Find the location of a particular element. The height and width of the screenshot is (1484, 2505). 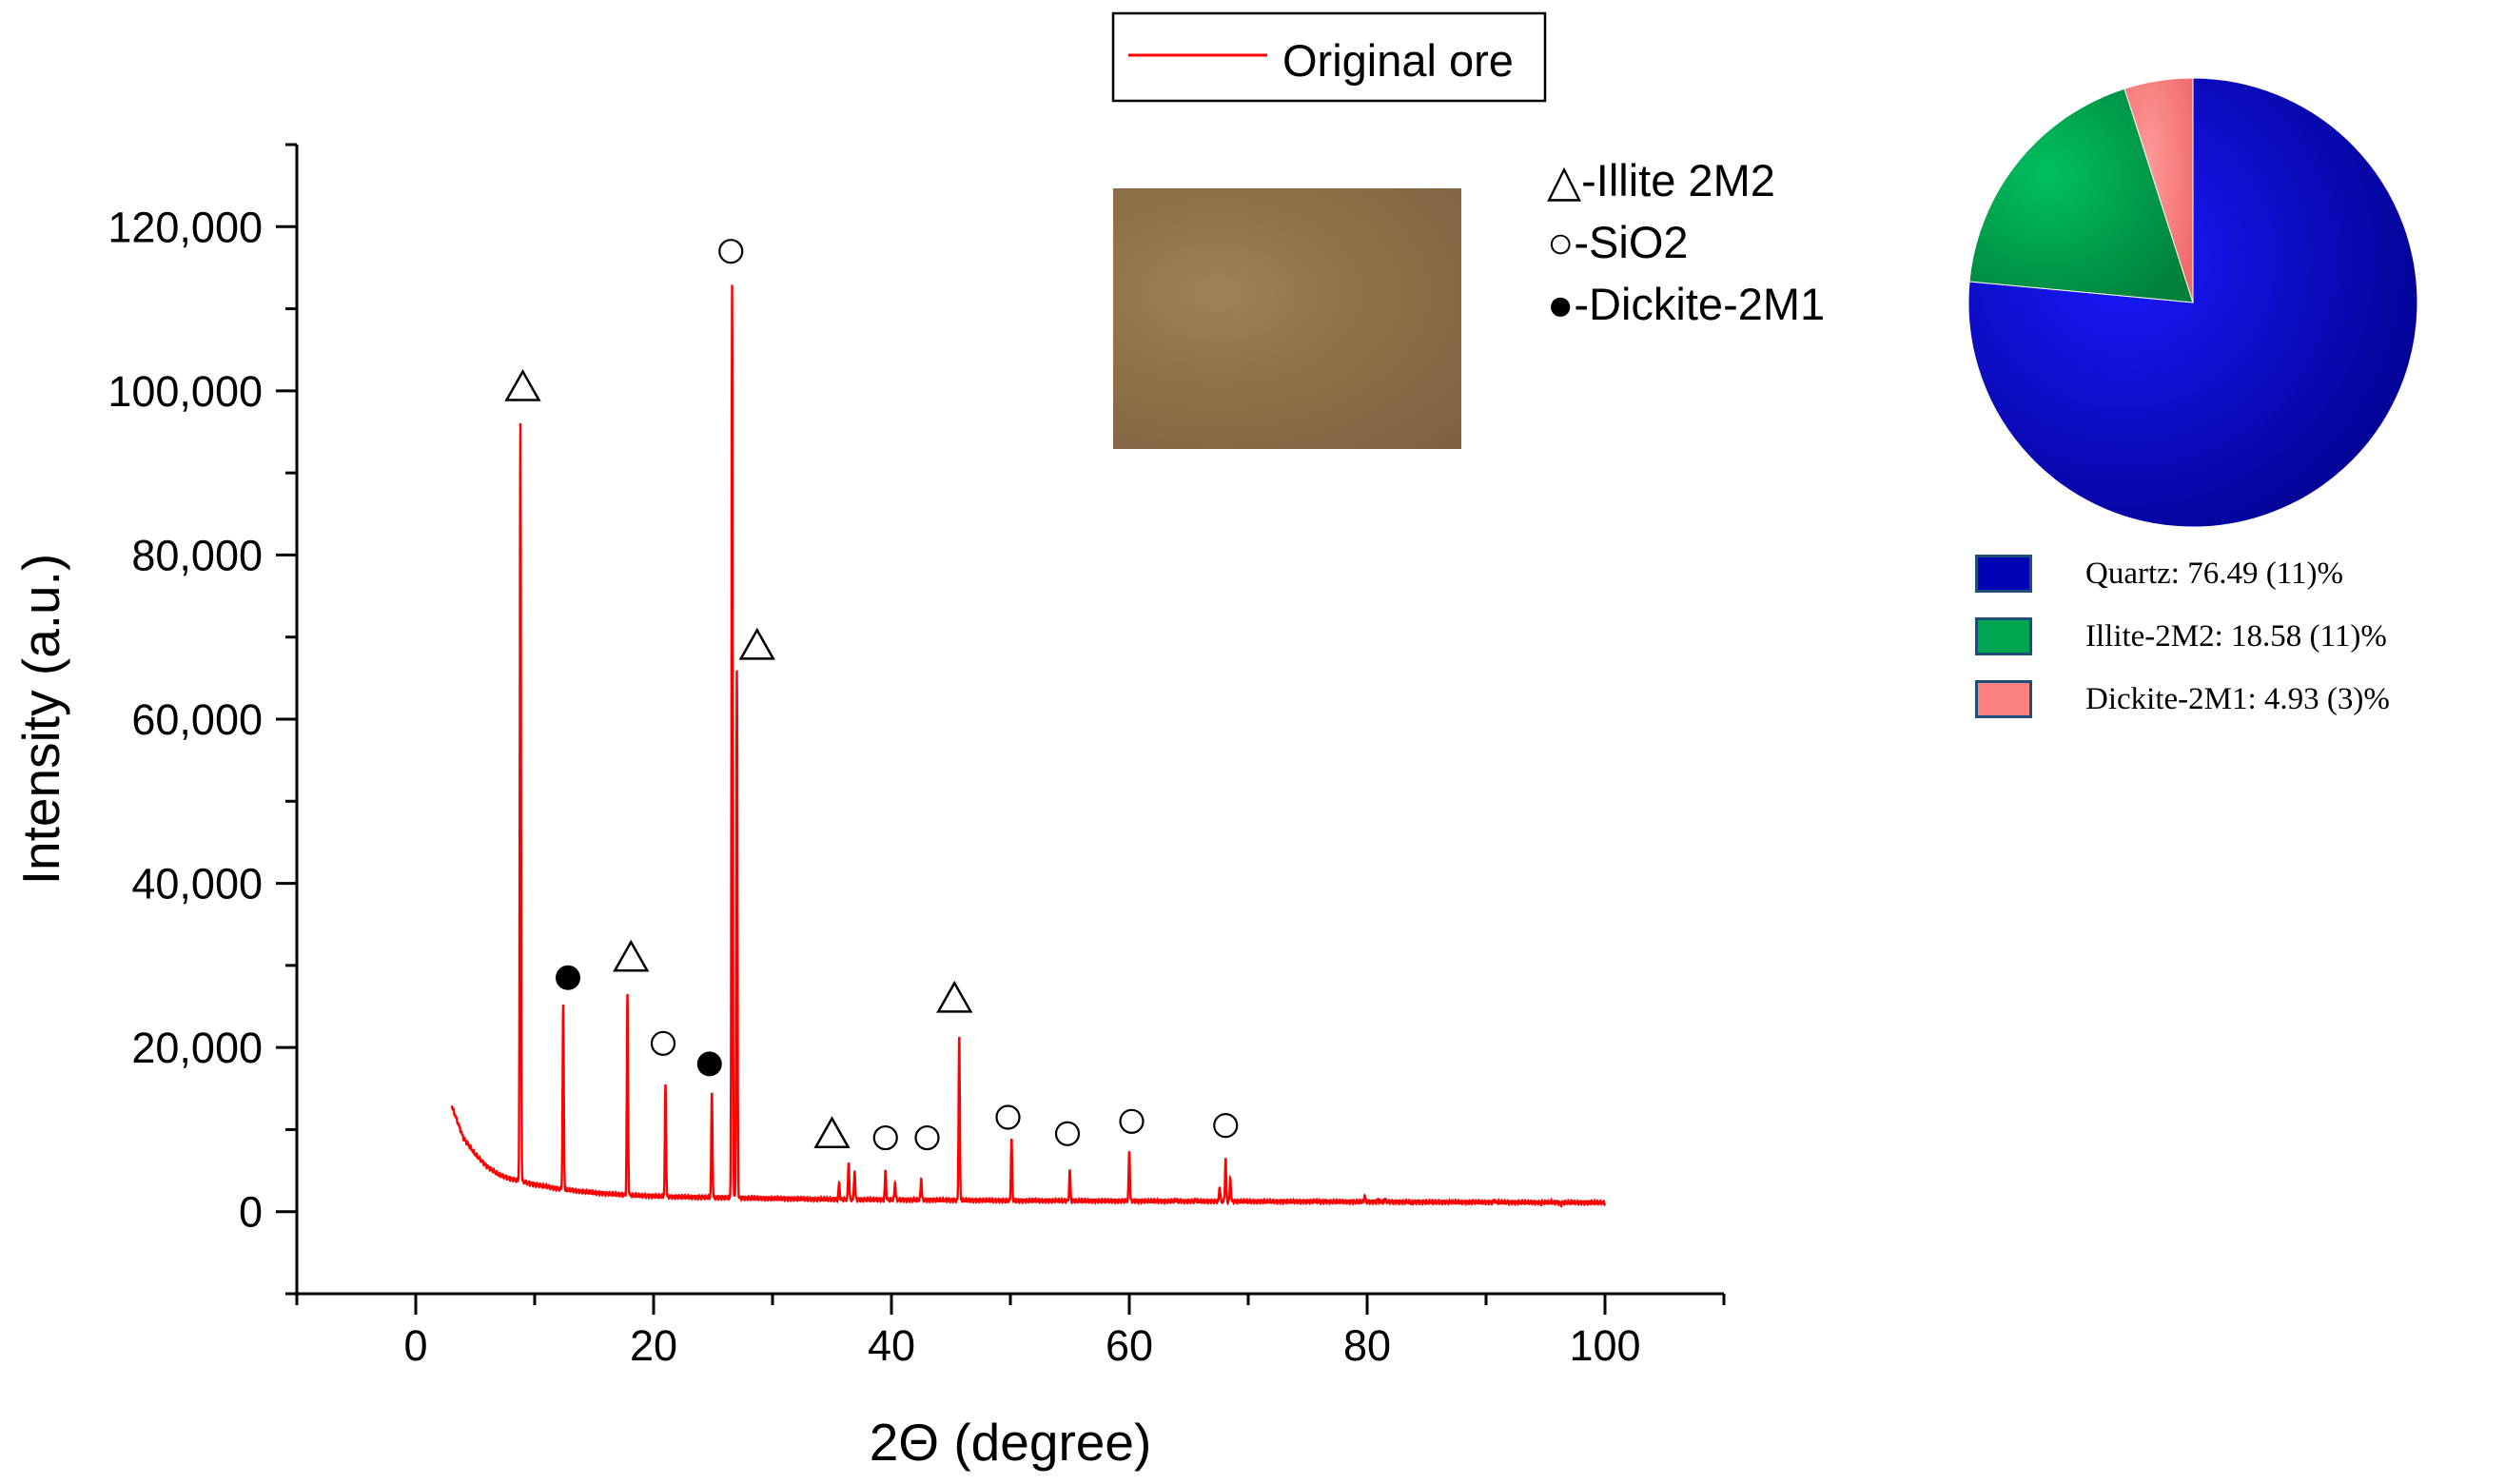

phase-annotation: △-Illite 2M2 is located at coordinates (1661, 180).